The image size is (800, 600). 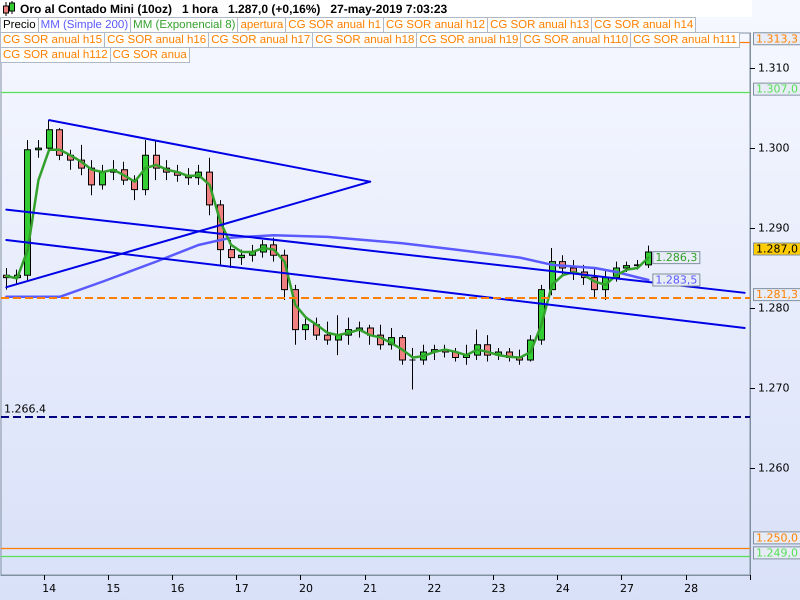 What do you see at coordinates (435, 25) in the screenshot?
I see `text: CG SOR anual h12` at bounding box center [435, 25].